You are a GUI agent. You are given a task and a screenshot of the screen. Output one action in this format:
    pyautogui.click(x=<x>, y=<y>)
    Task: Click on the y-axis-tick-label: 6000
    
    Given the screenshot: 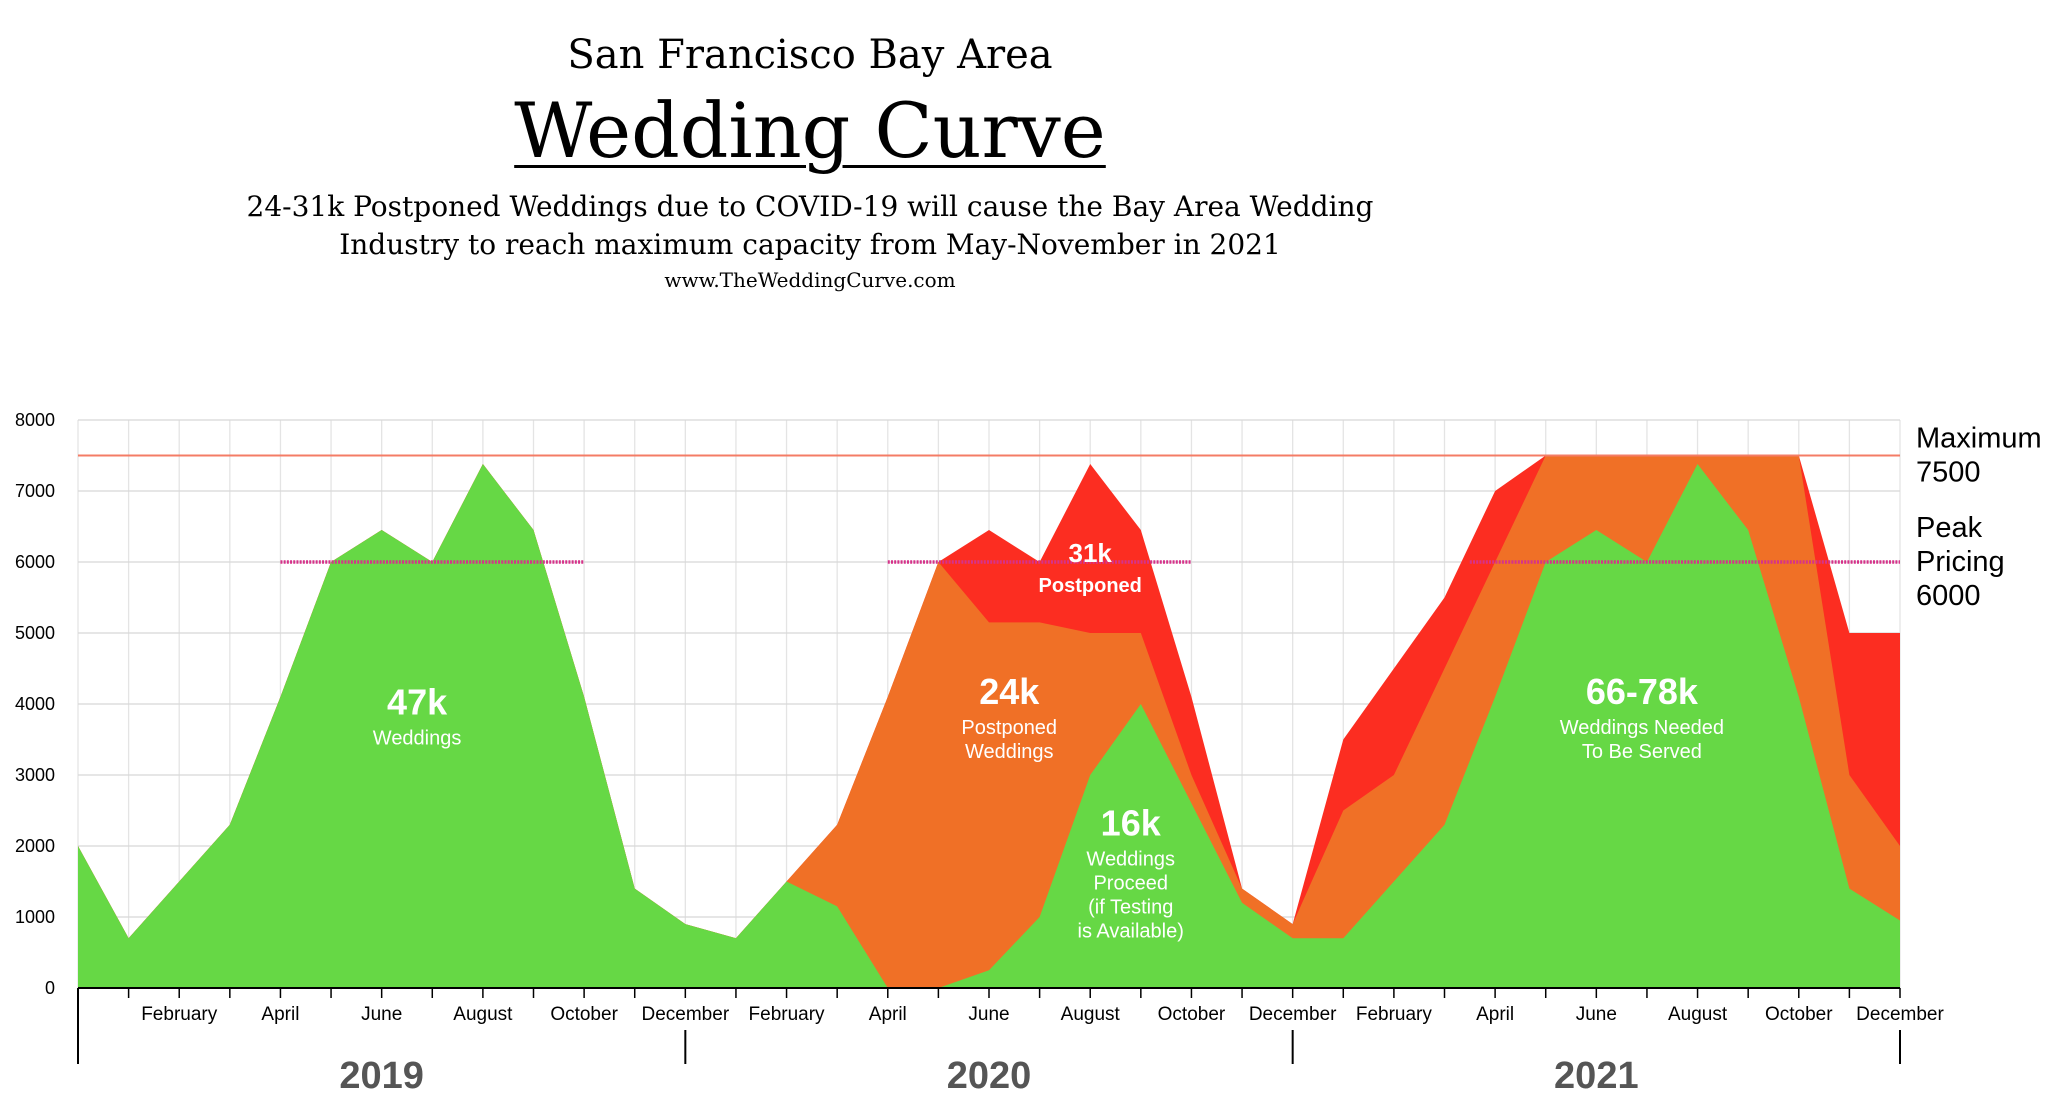 What is the action you would take?
    pyautogui.click(x=35, y=562)
    